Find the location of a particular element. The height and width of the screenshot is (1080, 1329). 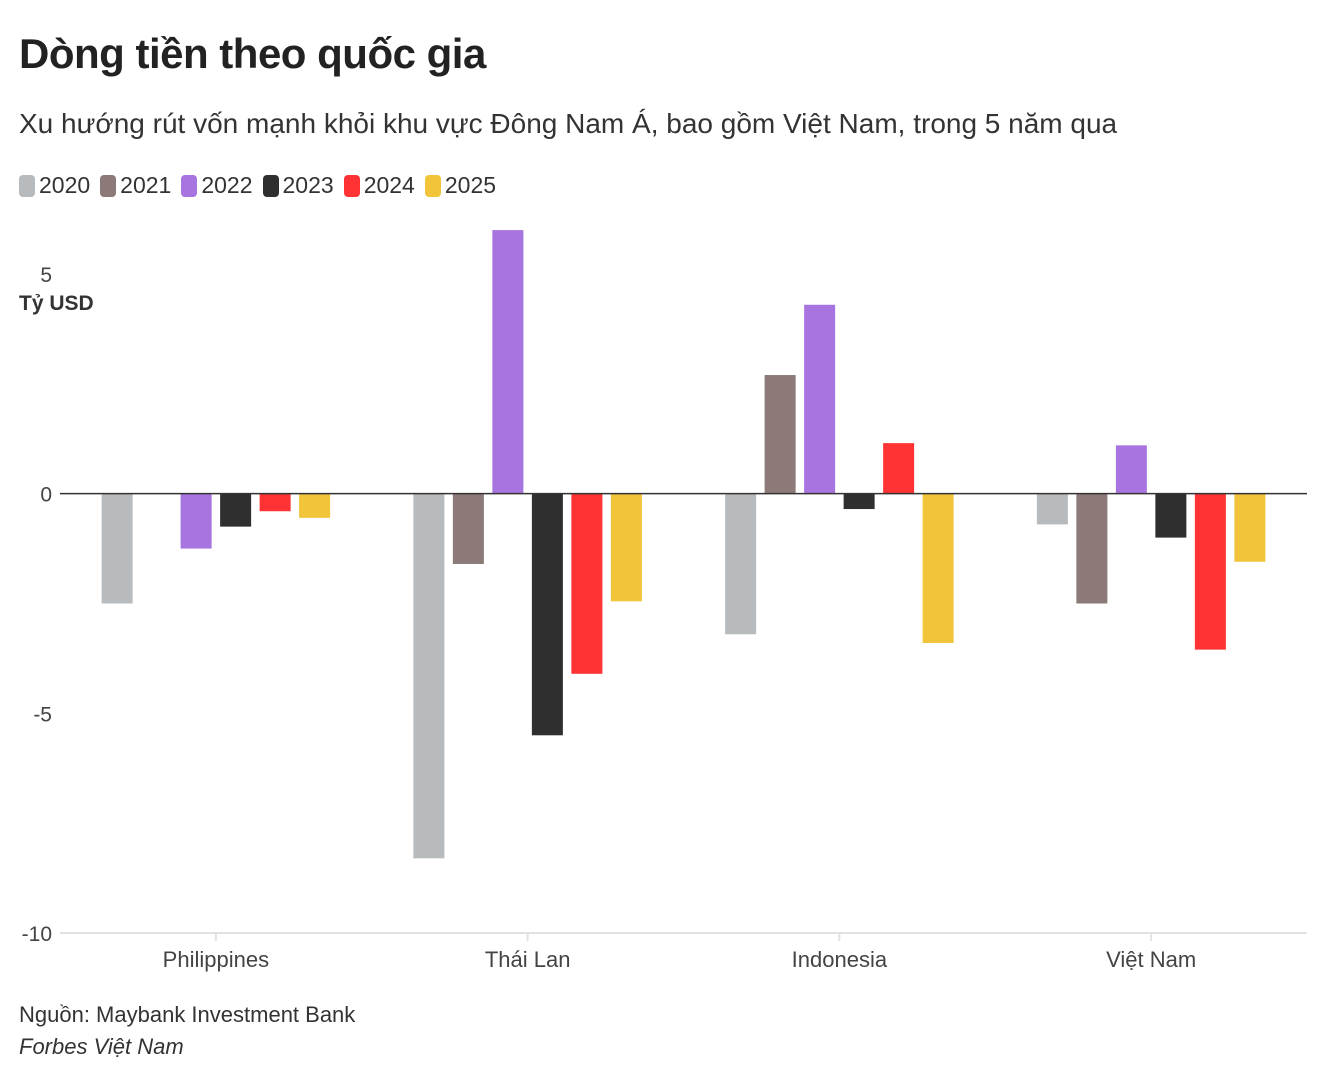

legend-item-2023: 2023 is located at coordinates (298, 185).